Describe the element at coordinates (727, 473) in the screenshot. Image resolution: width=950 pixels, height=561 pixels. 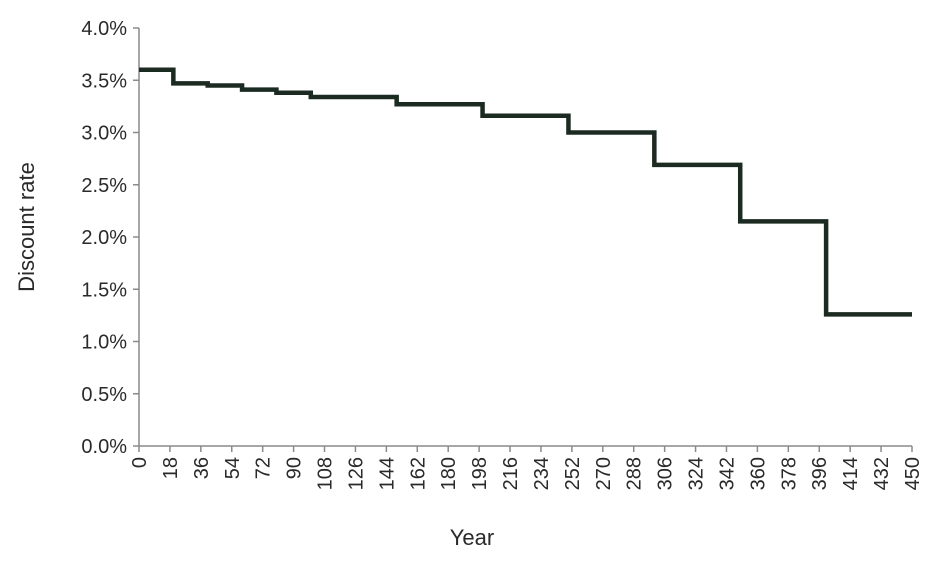
I see `x-tick-label: 342` at that location.